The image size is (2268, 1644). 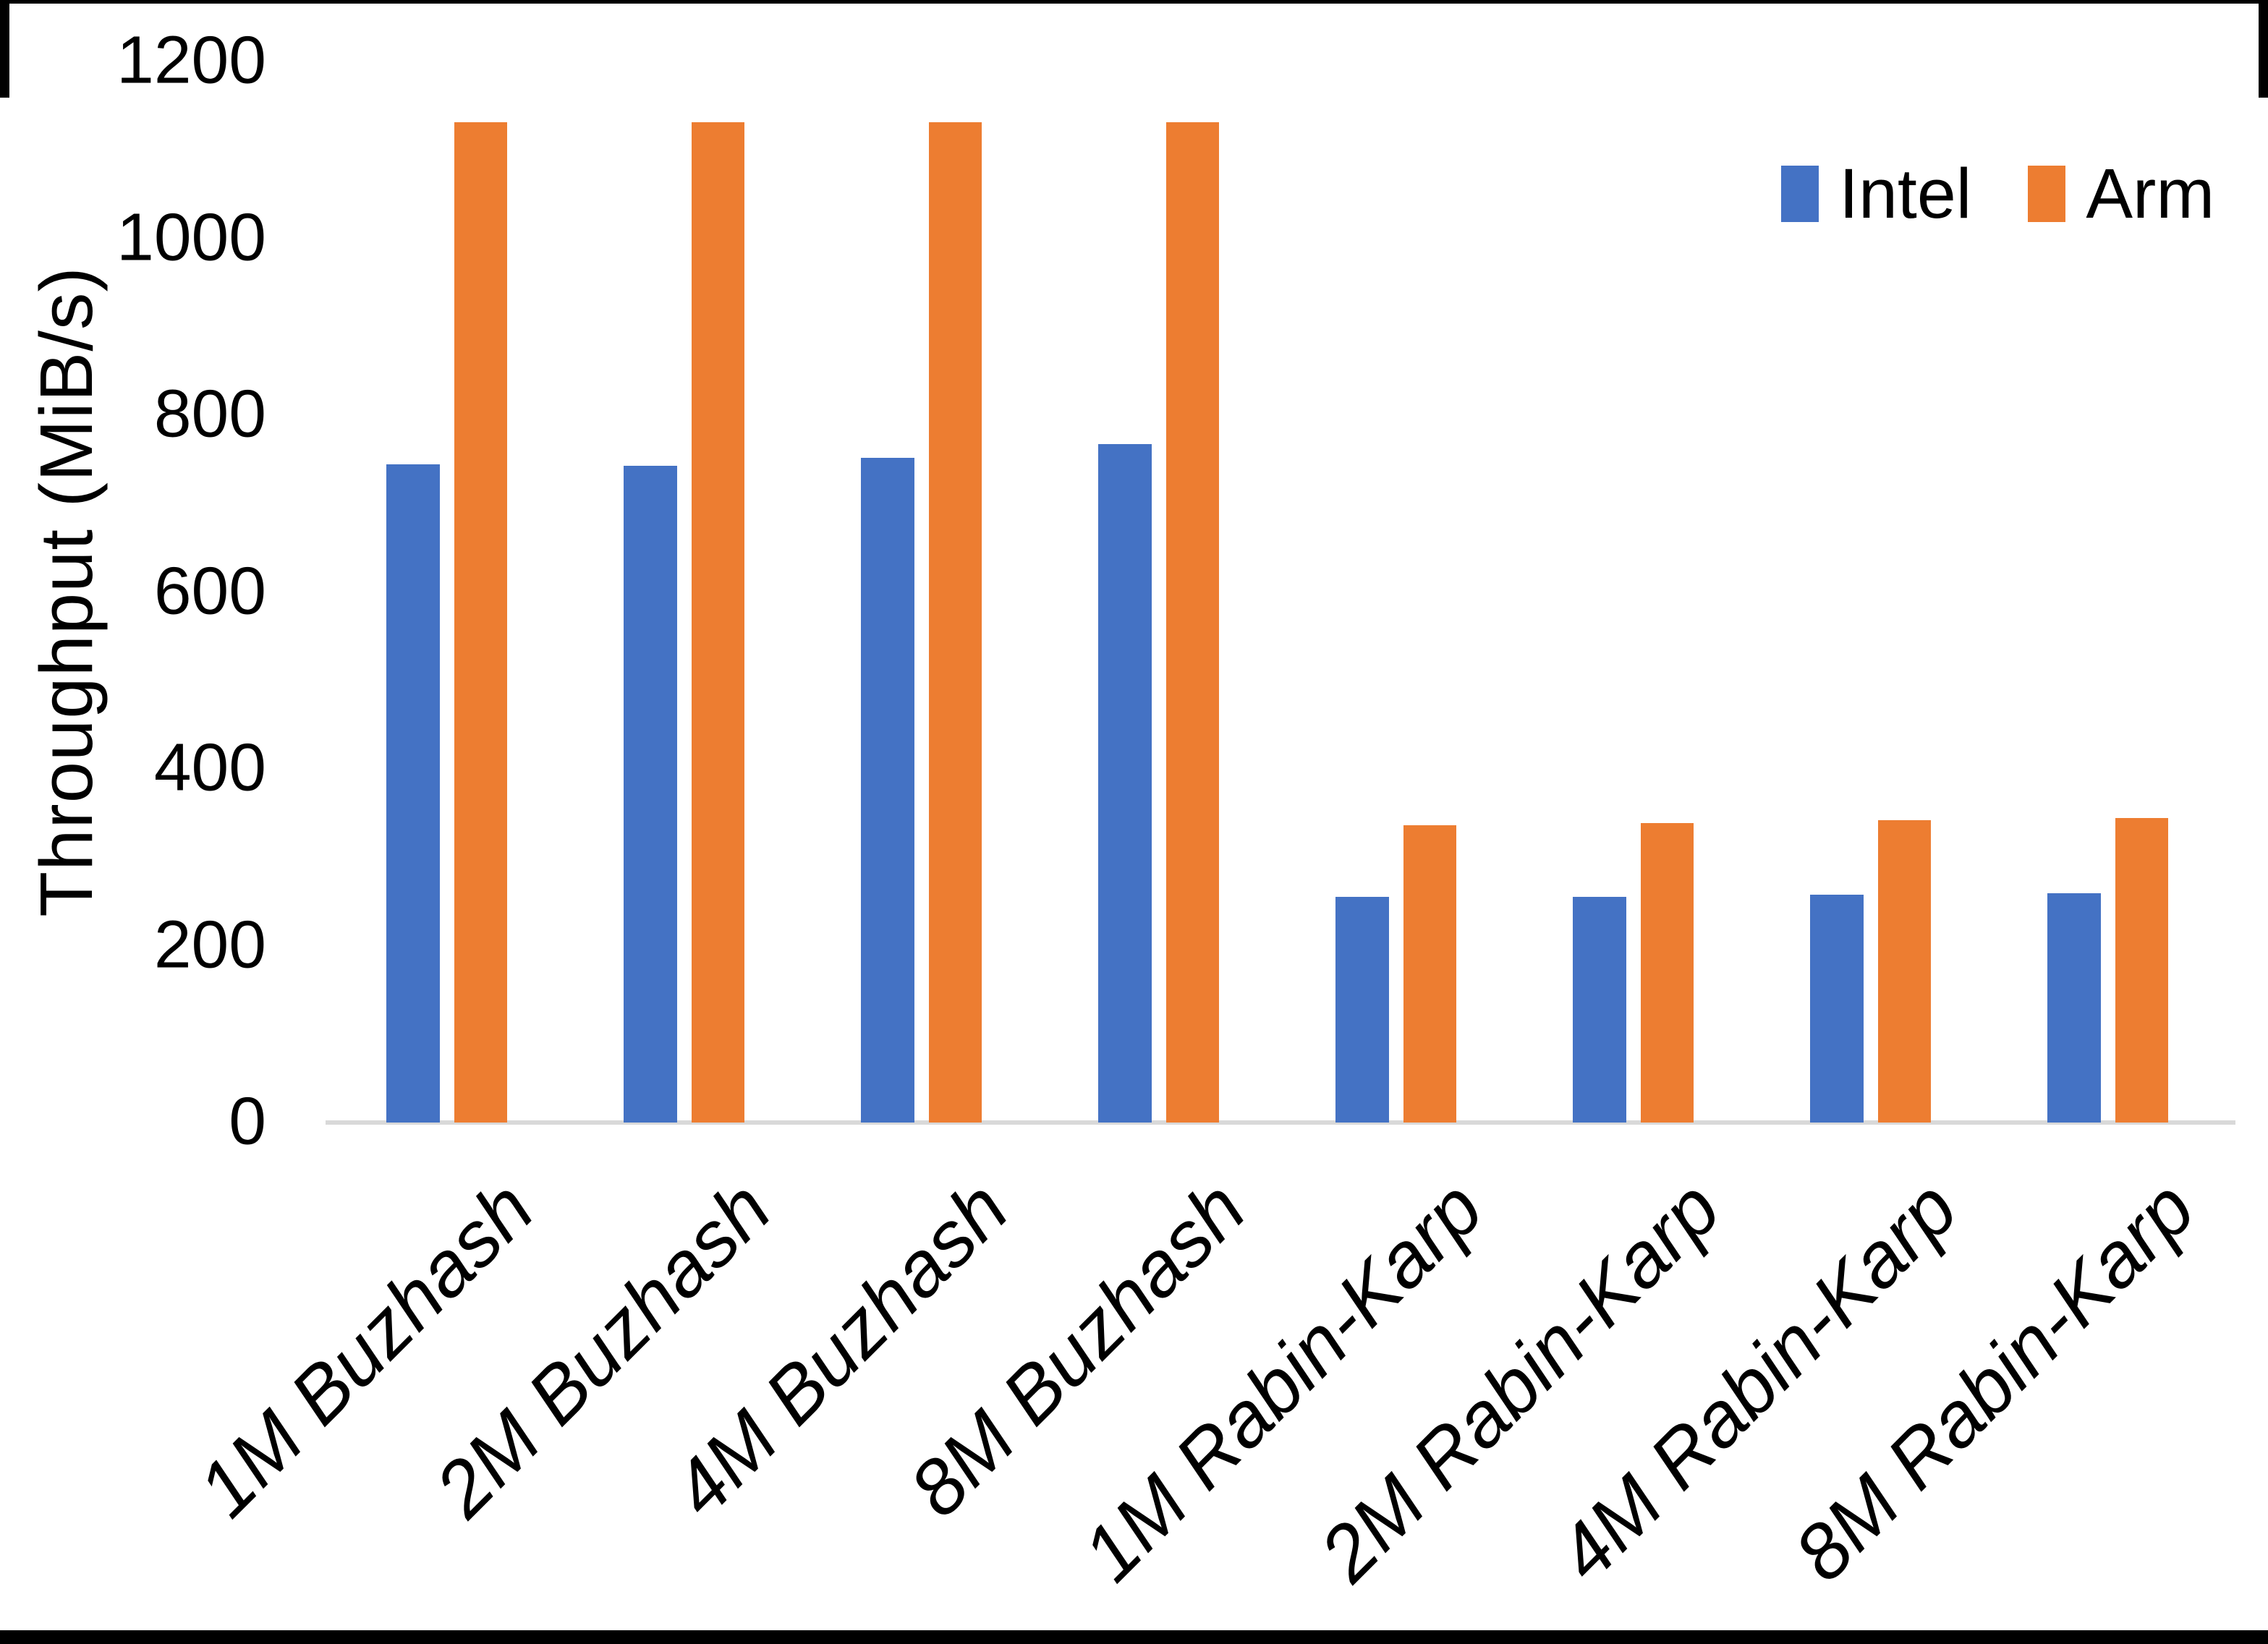 What do you see at coordinates (718, 622) in the screenshot?
I see `bar-arm-2m-buzhash` at bounding box center [718, 622].